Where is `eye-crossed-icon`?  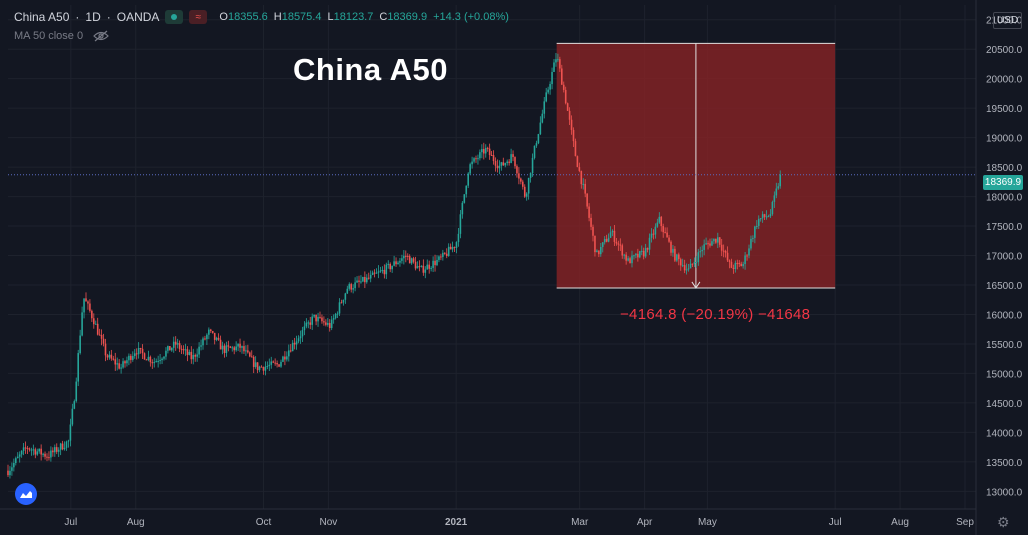
eye-crossed-icon is located at coordinates (101, 36).